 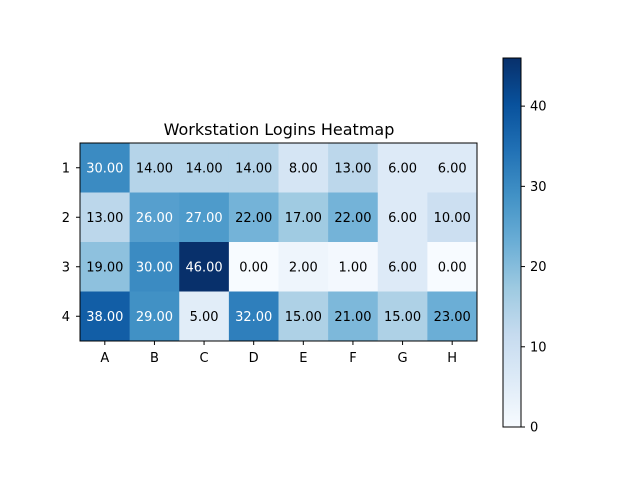 I want to click on colorbar-tick-label: 40, so click(x=538, y=107).